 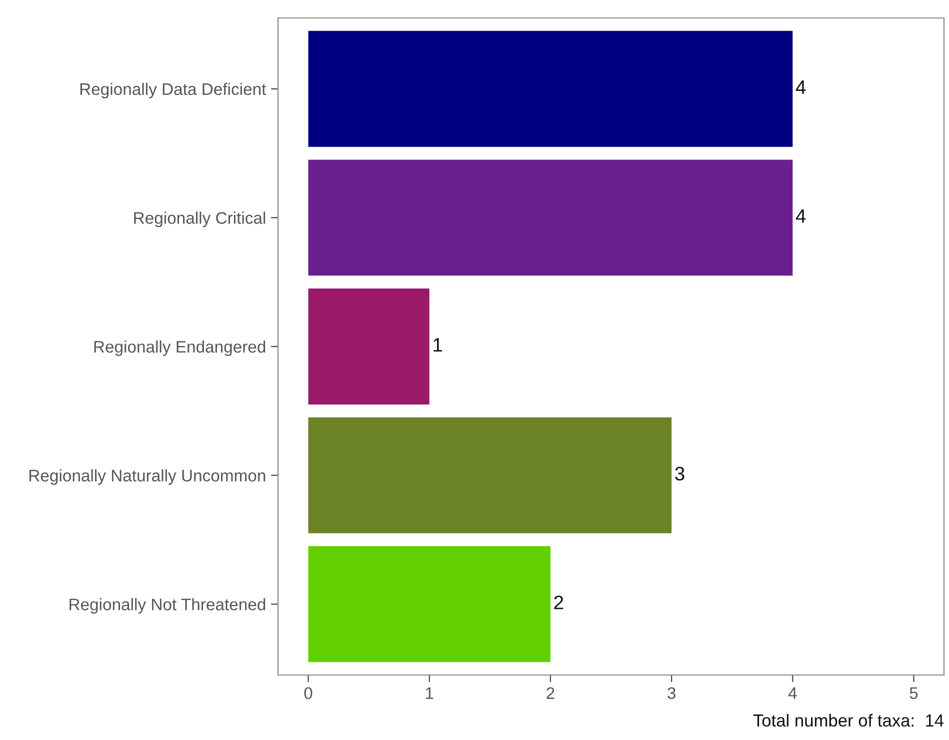 What do you see at coordinates (168, 606) in the screenshot?
I see `y-tick-label: Regionally Not Threatened` at bounding box center [168, 606].